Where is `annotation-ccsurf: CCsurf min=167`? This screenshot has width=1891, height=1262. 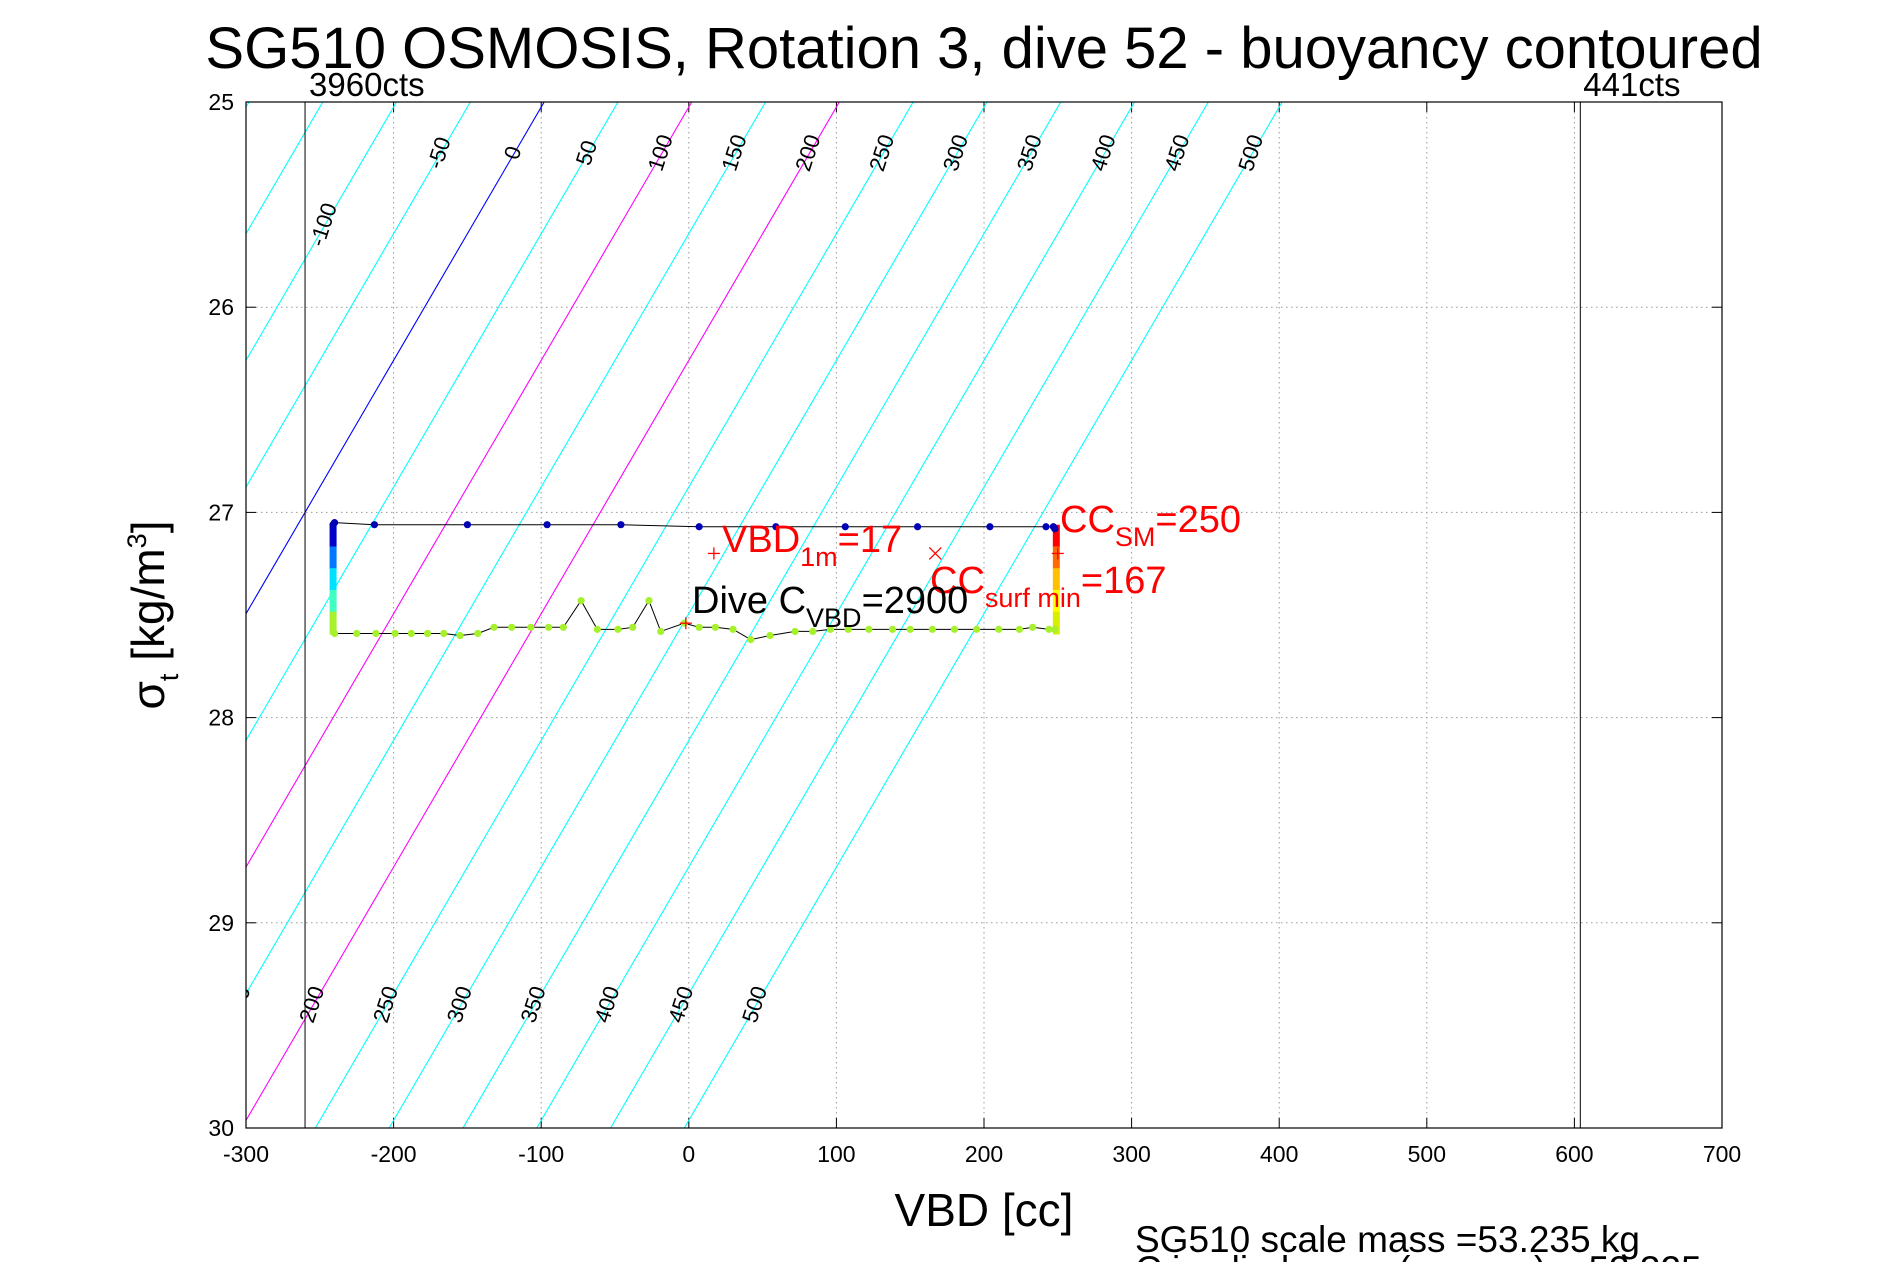 annotation-ccsurf: CCsurf min=167 is located at coordinates (1048, 586).